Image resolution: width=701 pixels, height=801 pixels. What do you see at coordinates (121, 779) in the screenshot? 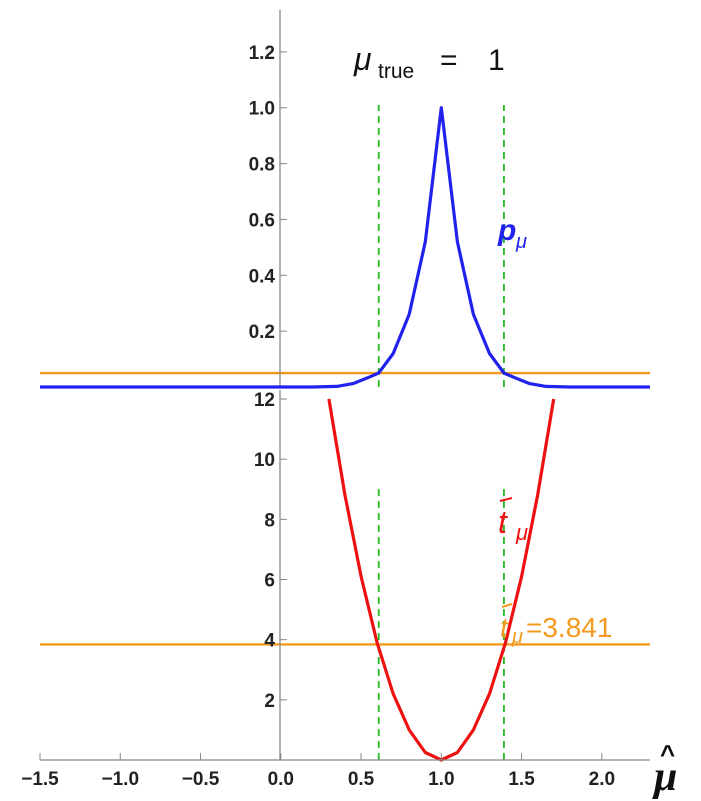
I see `bottom-x-tick-label-1: −1.0` at bounding box center [121, 779].